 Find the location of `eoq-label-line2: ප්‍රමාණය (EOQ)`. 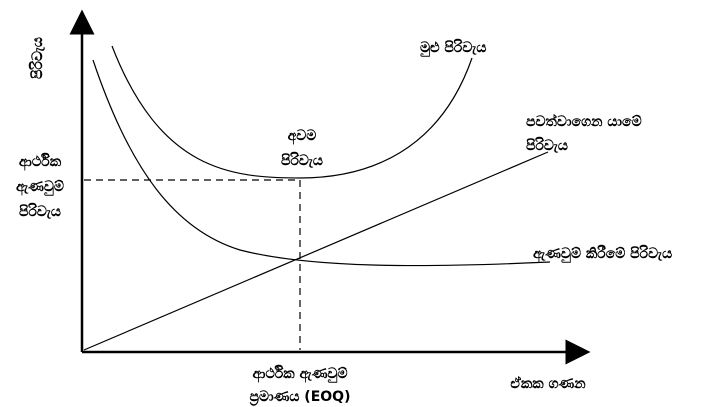

eoq-label-line2: ප්‍රමාණය (EOQ) is located at coordinates (300, 398).